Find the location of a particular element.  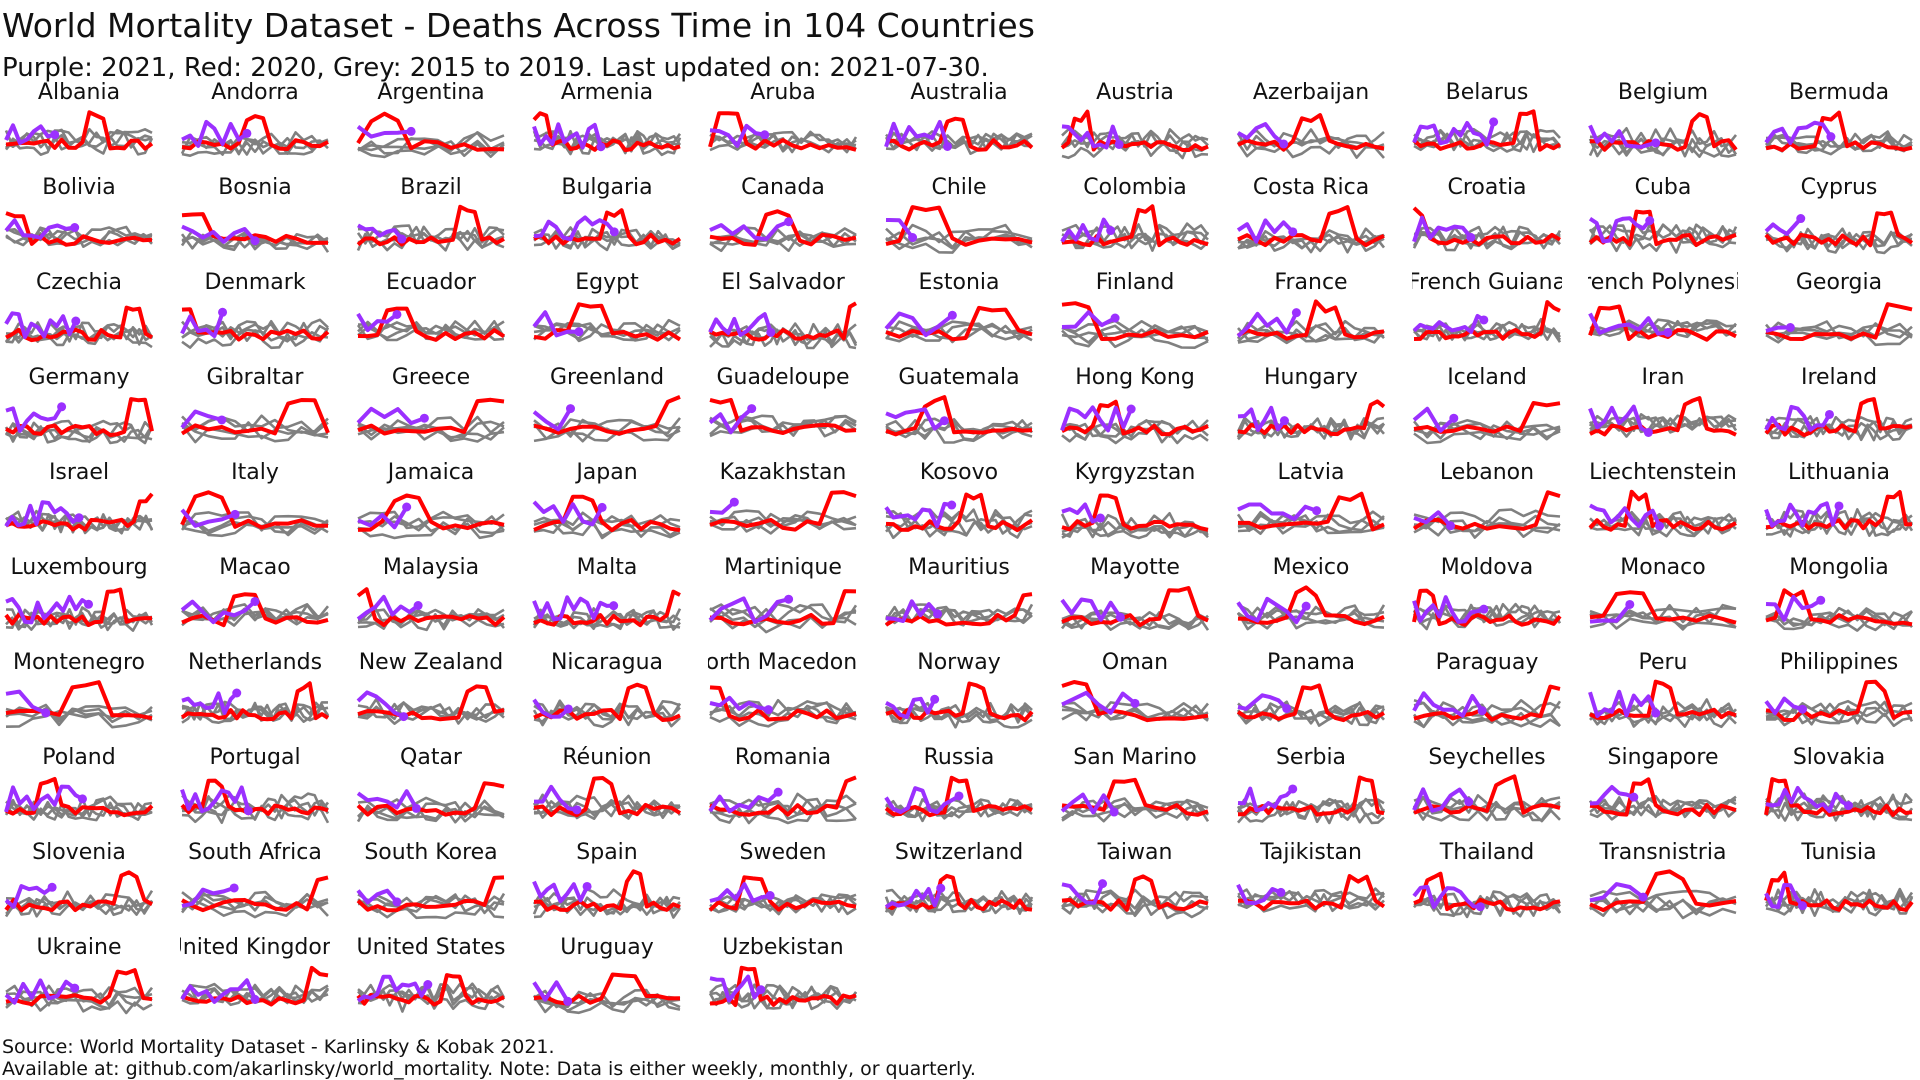

panel-guatemala: Guatemala is located at coordinates (959, 404).